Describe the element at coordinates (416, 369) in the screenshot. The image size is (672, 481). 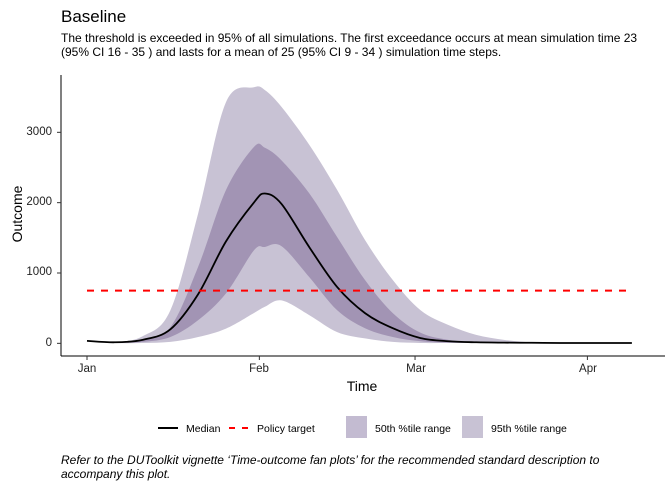
I see `x-tick-label: Mar` at that location.